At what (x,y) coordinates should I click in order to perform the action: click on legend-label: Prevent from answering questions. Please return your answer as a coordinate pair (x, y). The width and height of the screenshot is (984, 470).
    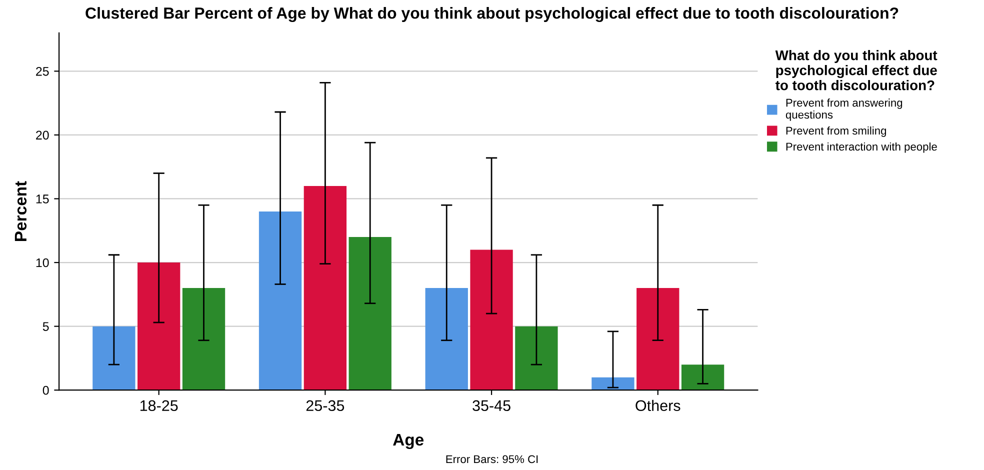
    Looking at the image, I should click on (844, 109).